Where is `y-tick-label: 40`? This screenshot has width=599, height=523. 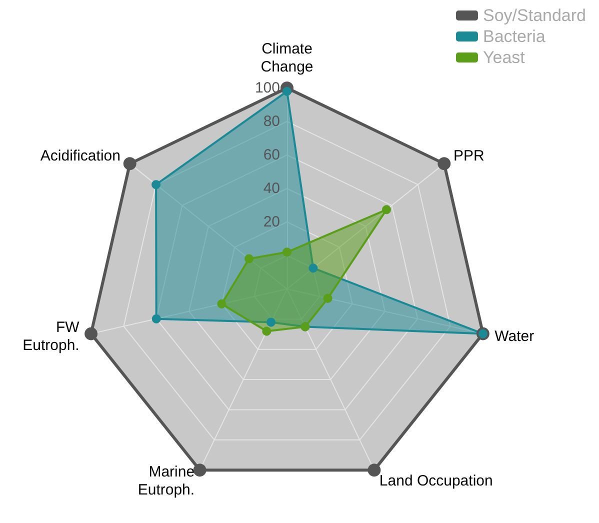 y-tick-label: 40 is located at coordinates (271, 188).